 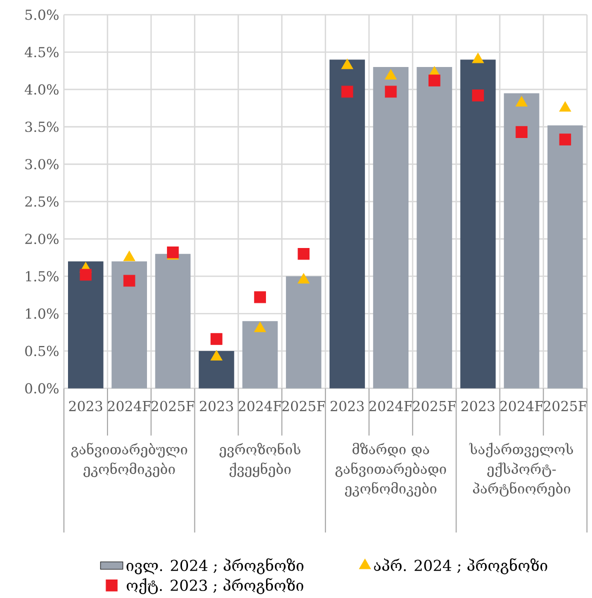 What do you see at coordinates (215, 586) in the screenshot?
I see `legend-label: ოქტ. 2023 ; პროგნოზი` at bounding box center [215, 586].